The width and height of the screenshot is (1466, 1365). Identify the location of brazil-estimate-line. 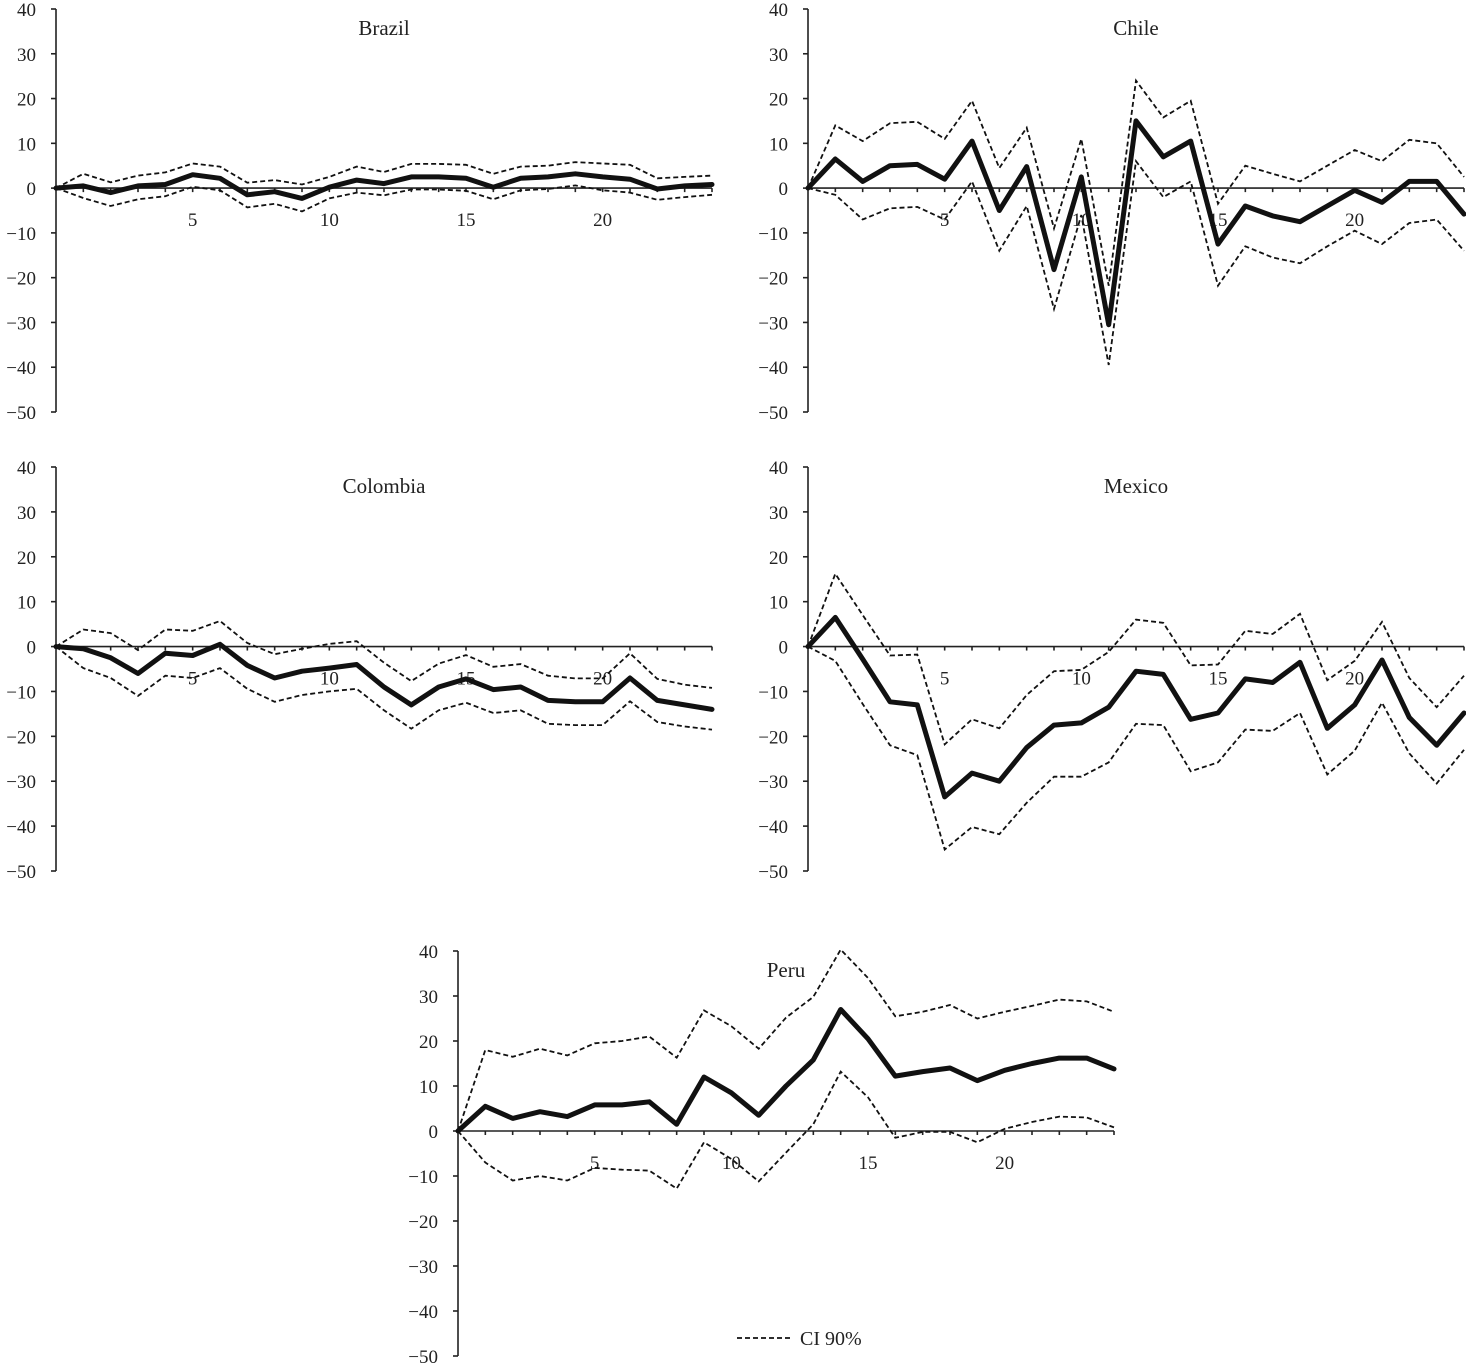
(384, 186).